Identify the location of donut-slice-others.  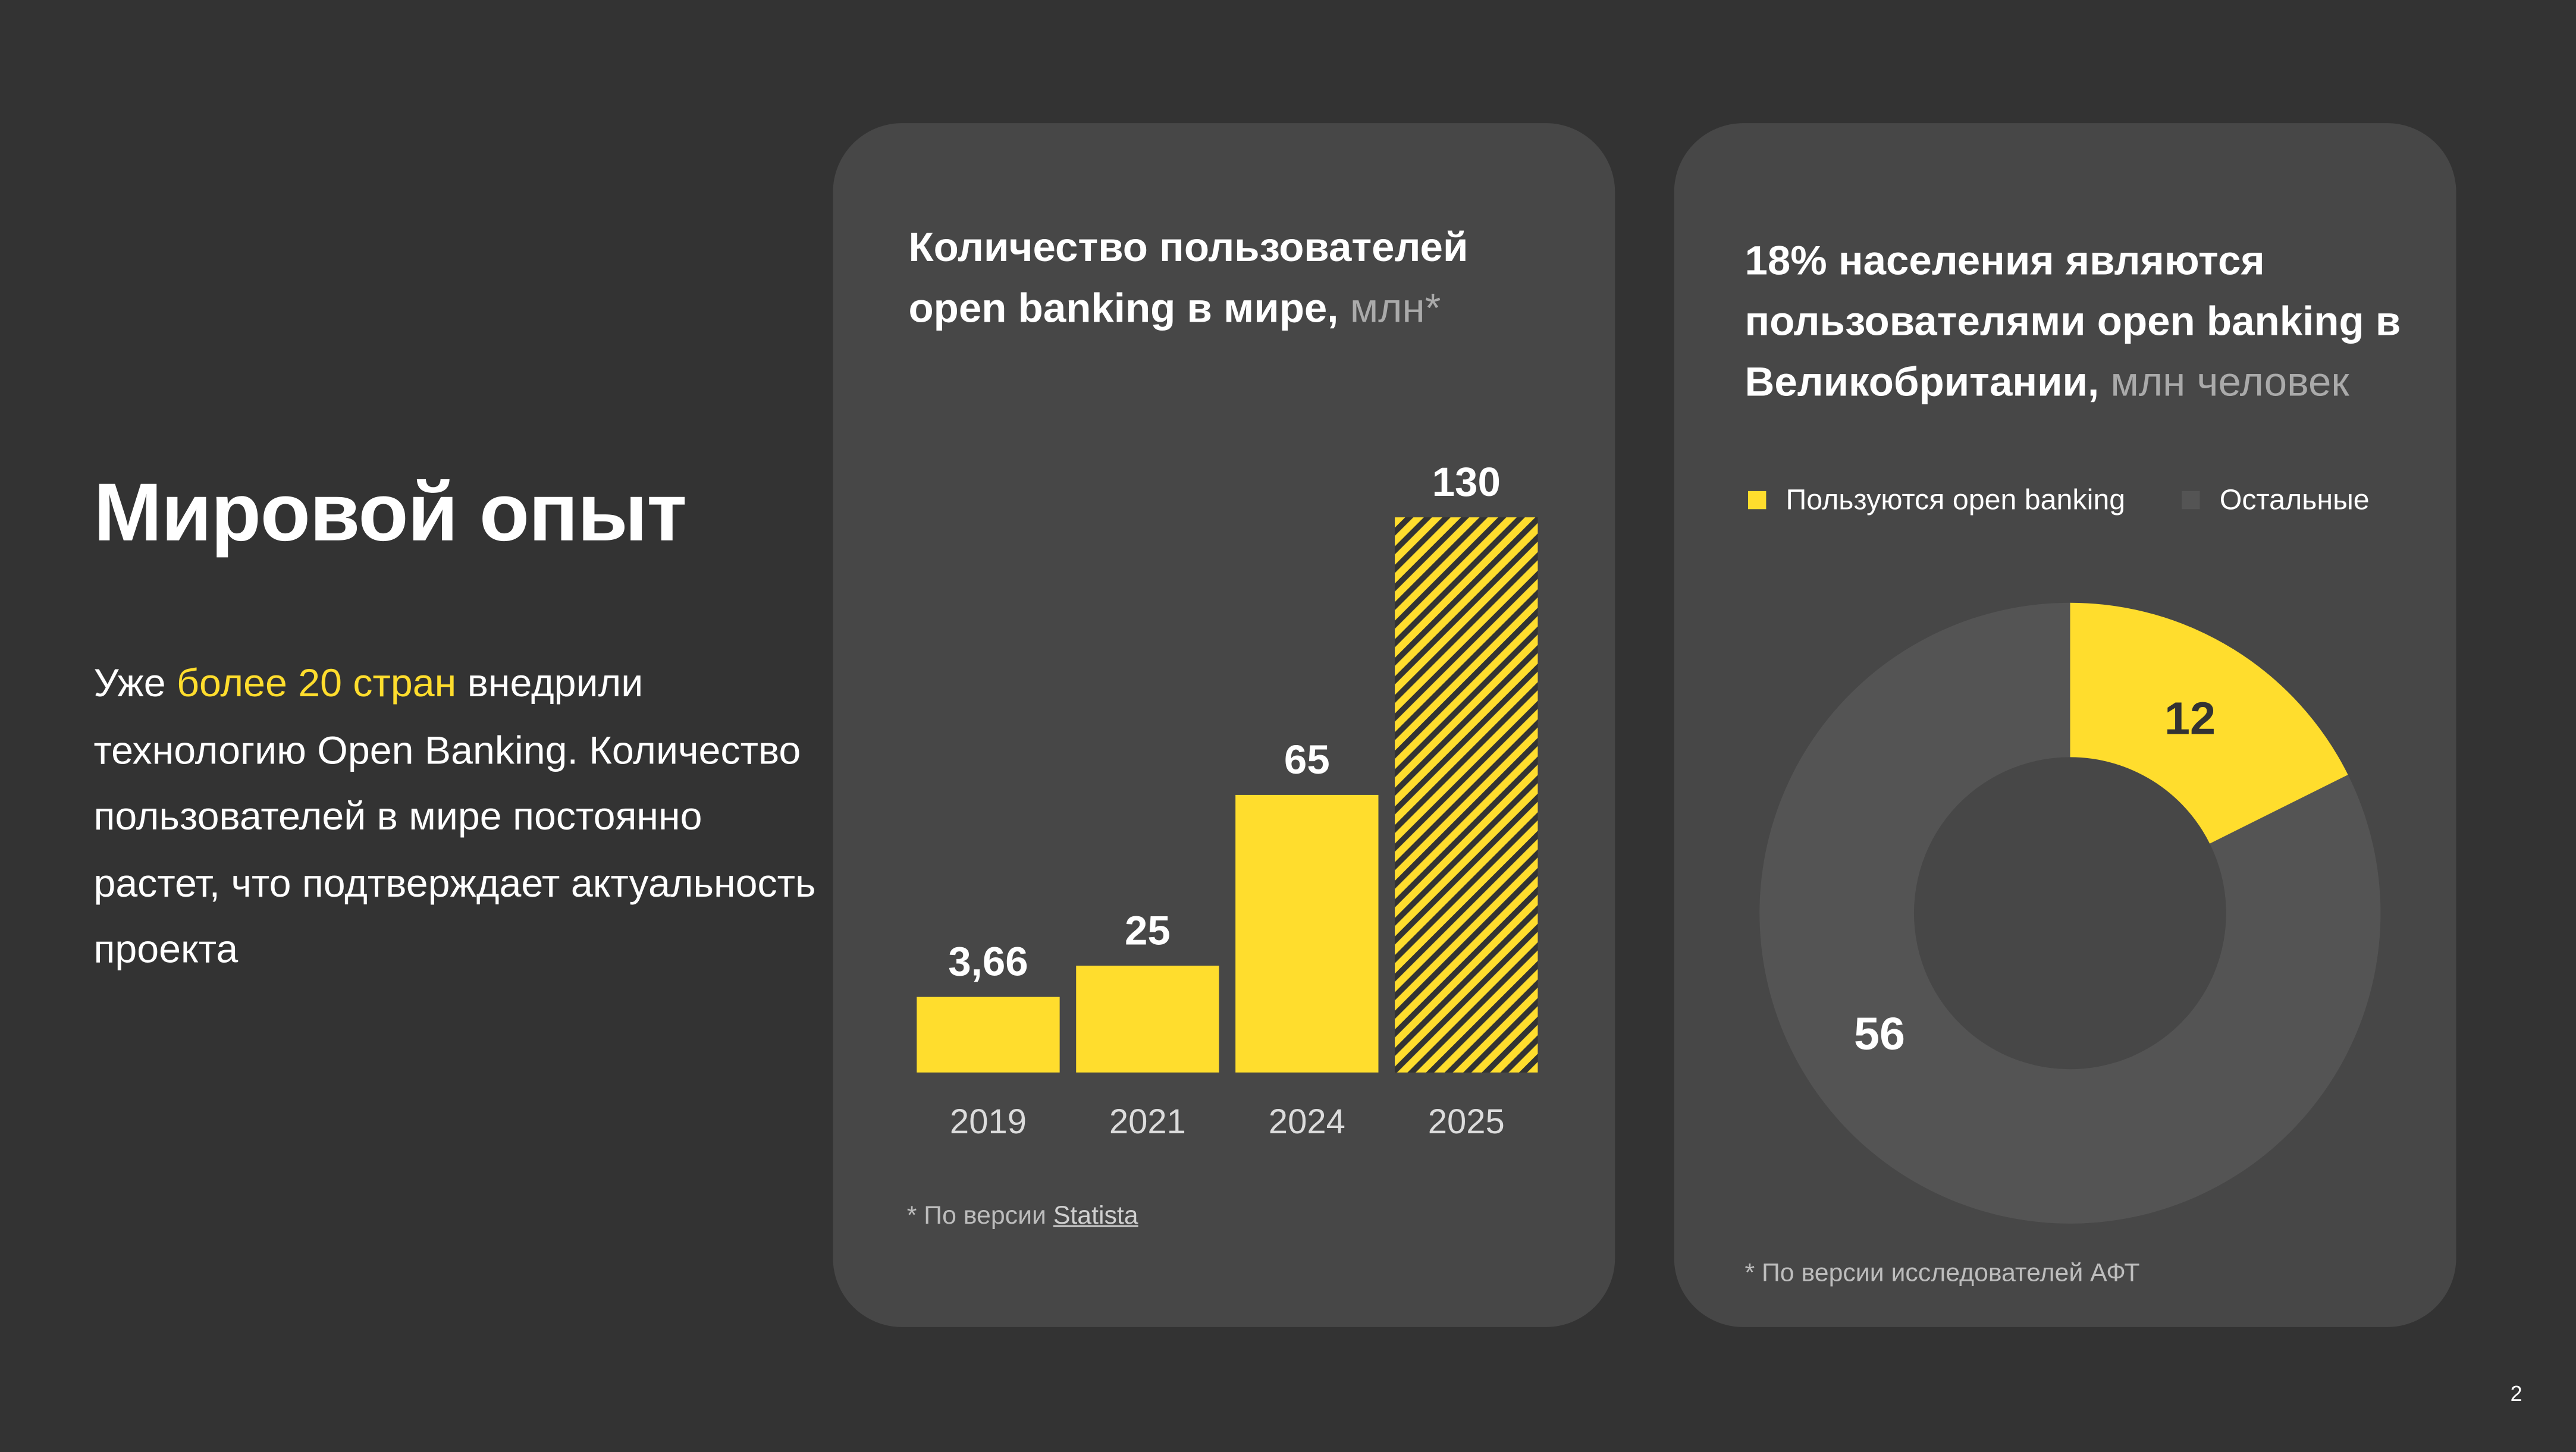
(2070, 913).